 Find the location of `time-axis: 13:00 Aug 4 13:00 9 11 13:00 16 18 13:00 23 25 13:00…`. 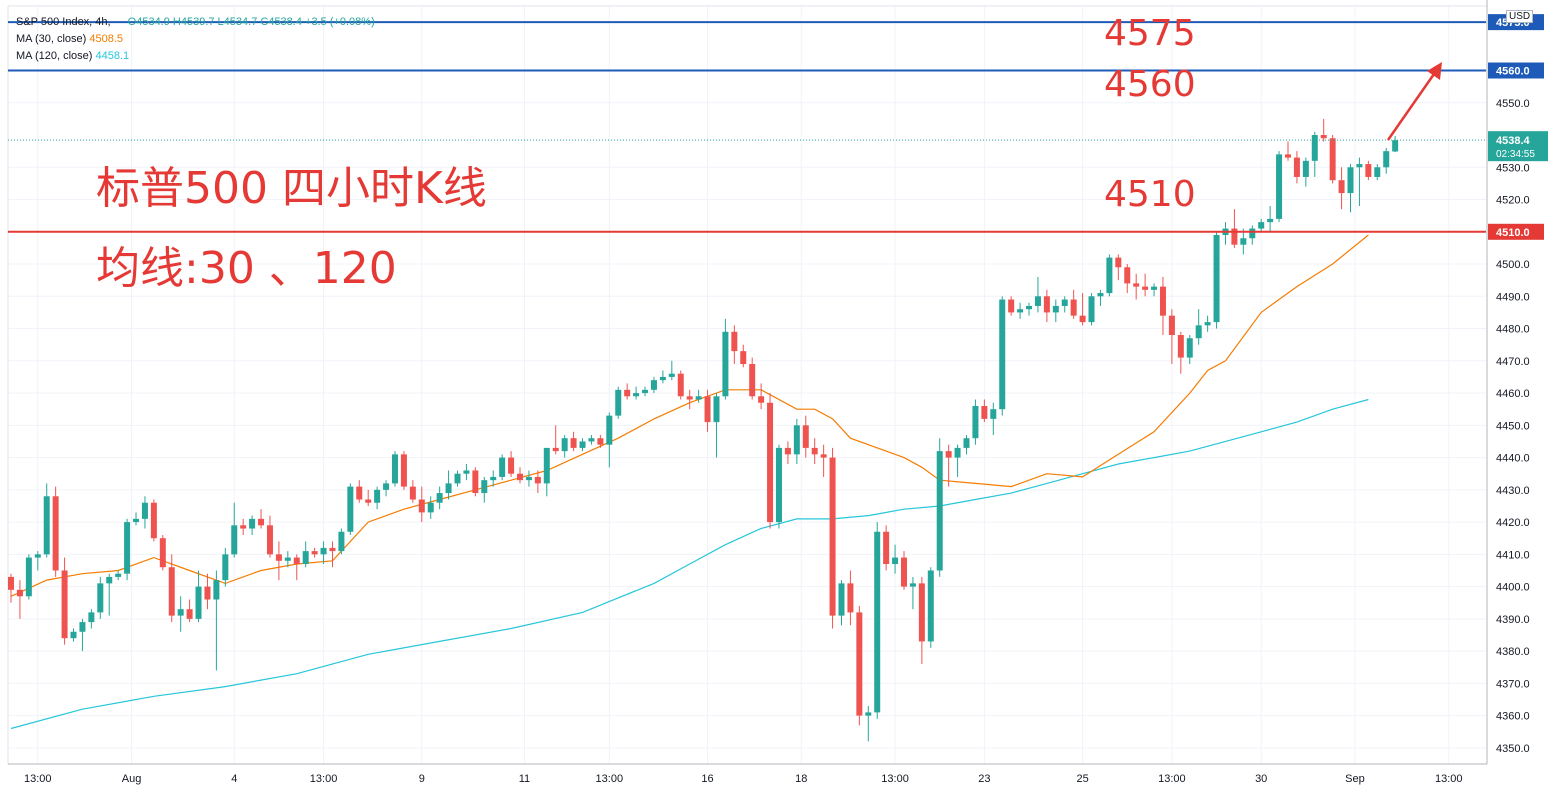

time-axis: 13:00 Aug 4 13:00 9 11 13:00 16 18 13:00 23 25 13:00… is located at coordinates (747, 774).